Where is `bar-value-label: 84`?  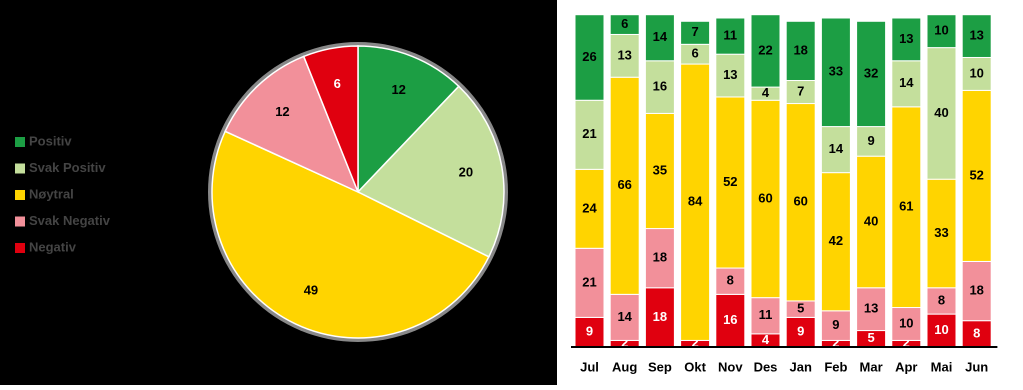 bar-value-label: 84 is located at coordinates (695, 201).